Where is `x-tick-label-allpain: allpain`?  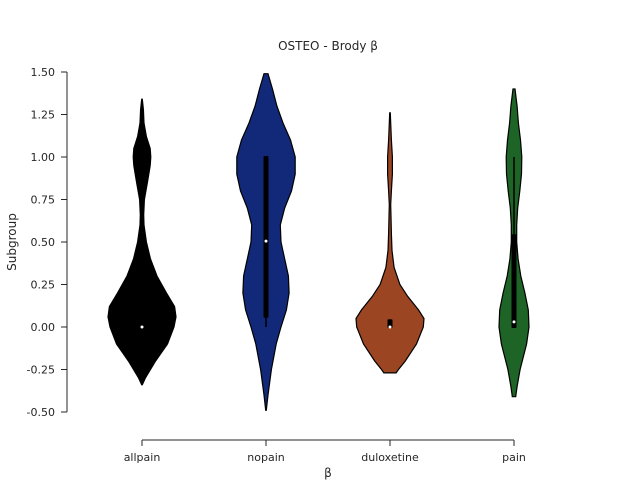
x-tick-label-allpain: allpain is located at coordinates (142, 457).